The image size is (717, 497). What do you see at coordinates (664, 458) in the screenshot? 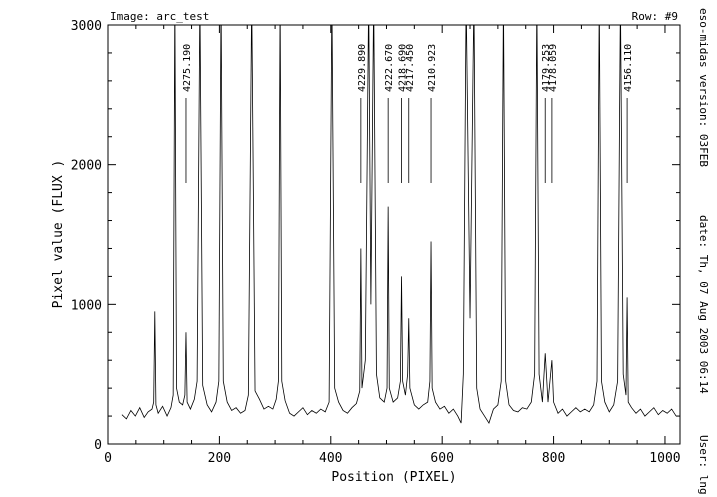
I see `x-tick-label: 1000` at bounding box center [664, 458].